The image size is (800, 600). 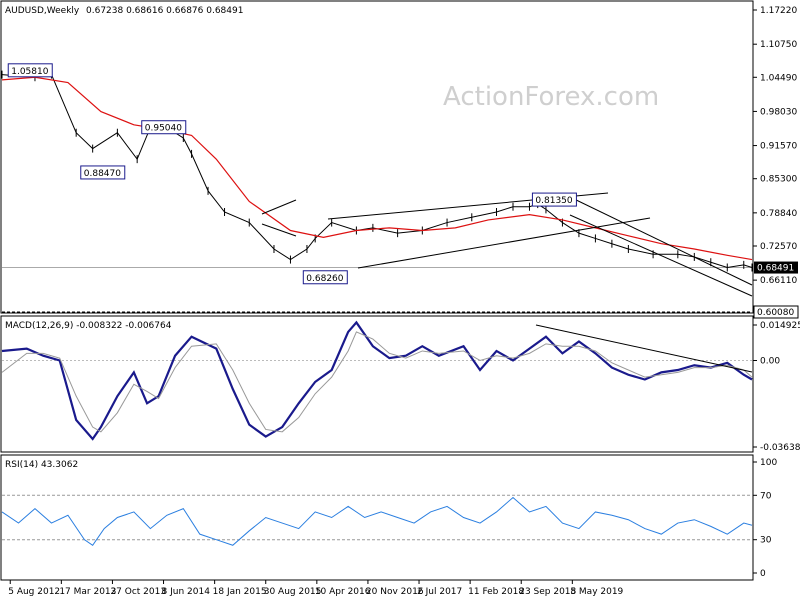 I want to click on price-annotation-label: 1.05810, so click(x=29, y=72).